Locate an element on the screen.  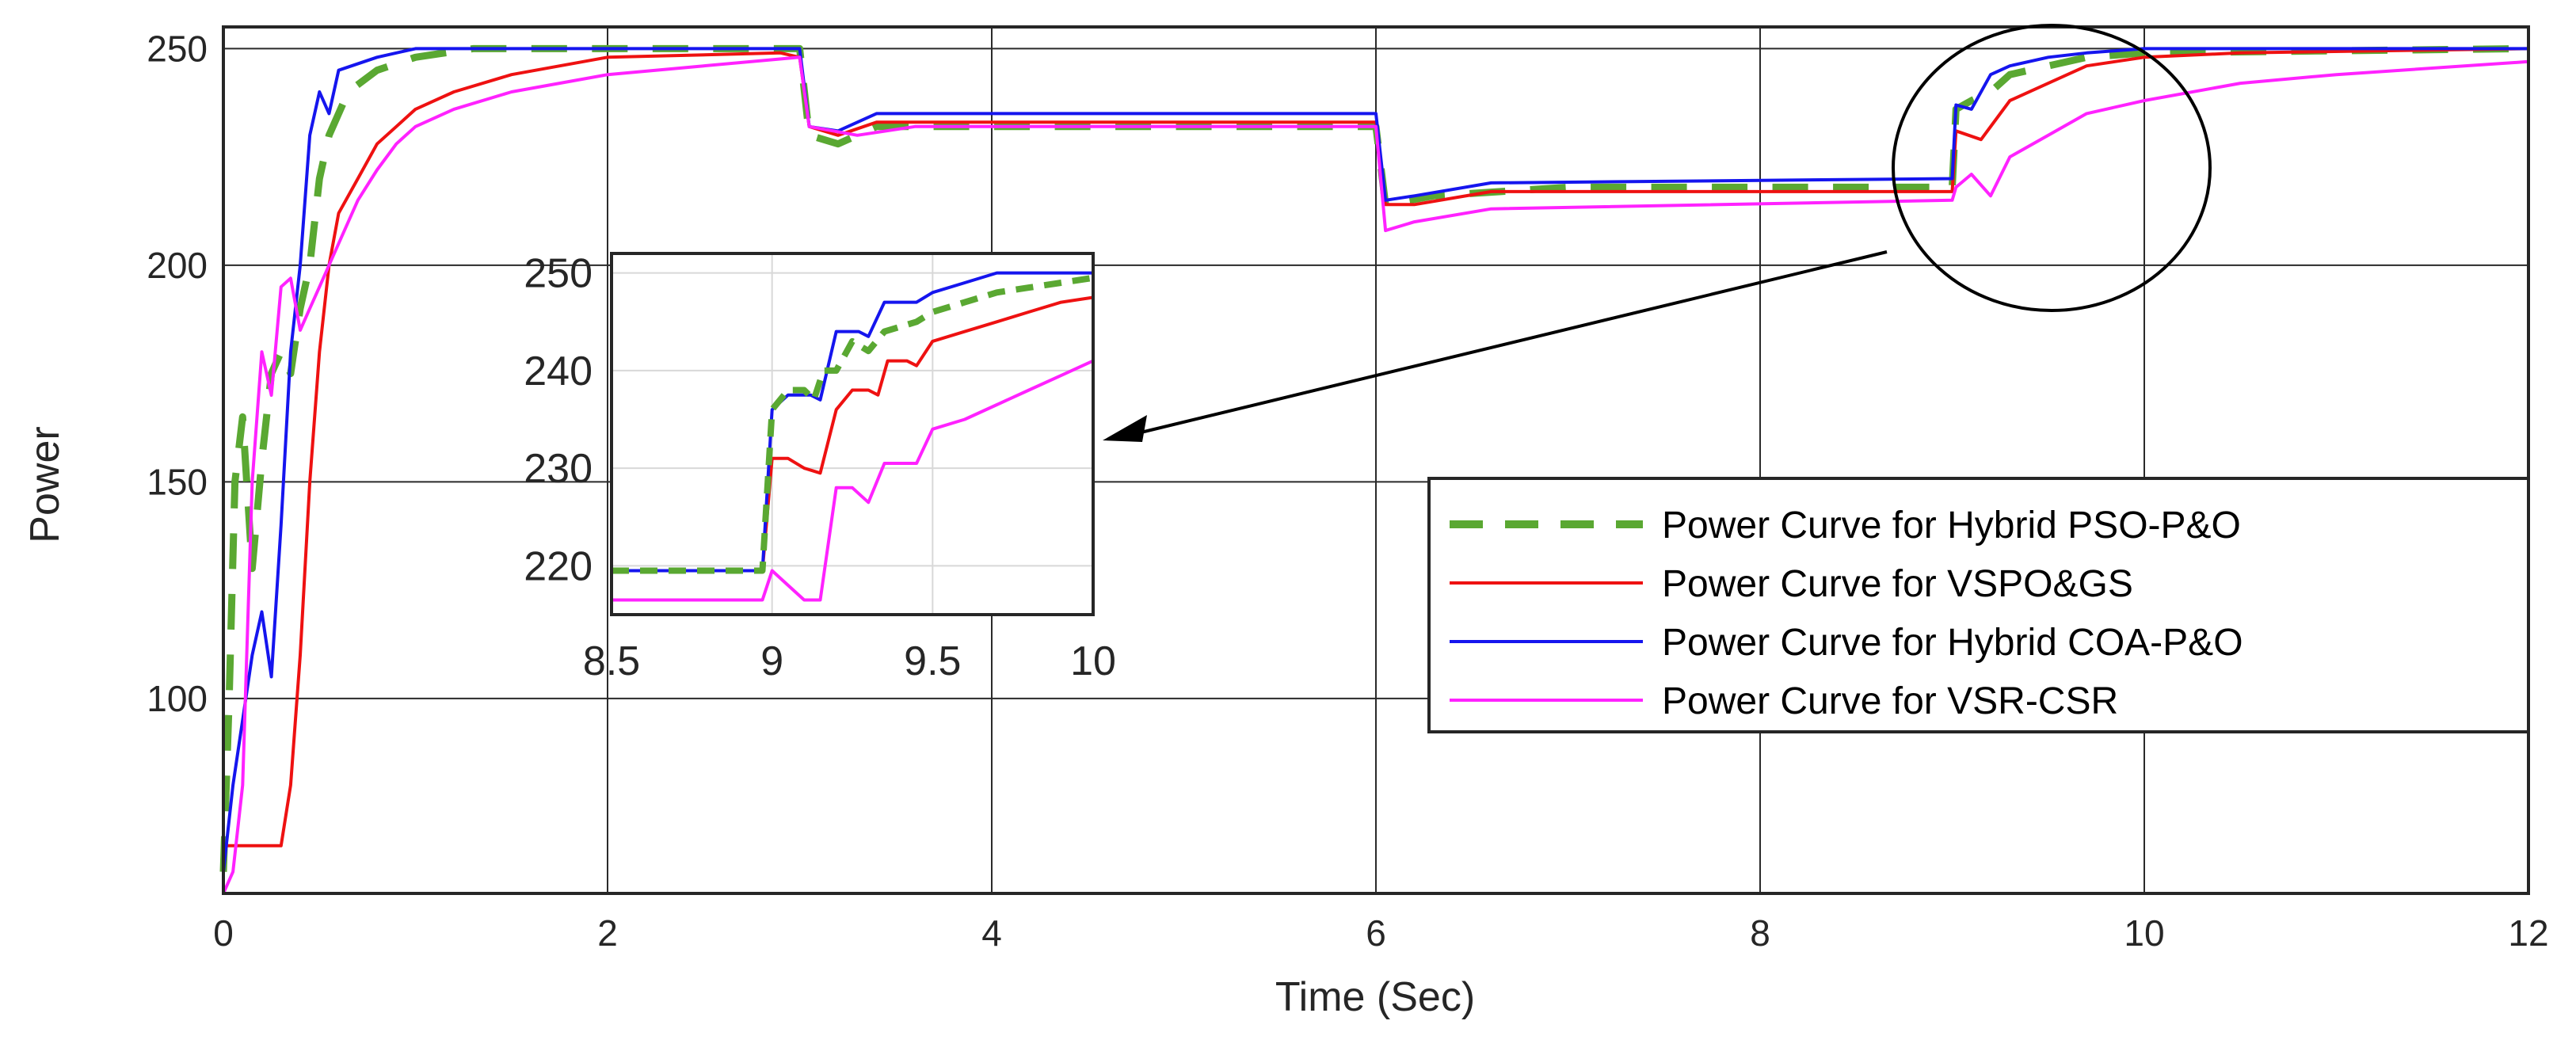
legend-box is located at coordinates (1979, 605).